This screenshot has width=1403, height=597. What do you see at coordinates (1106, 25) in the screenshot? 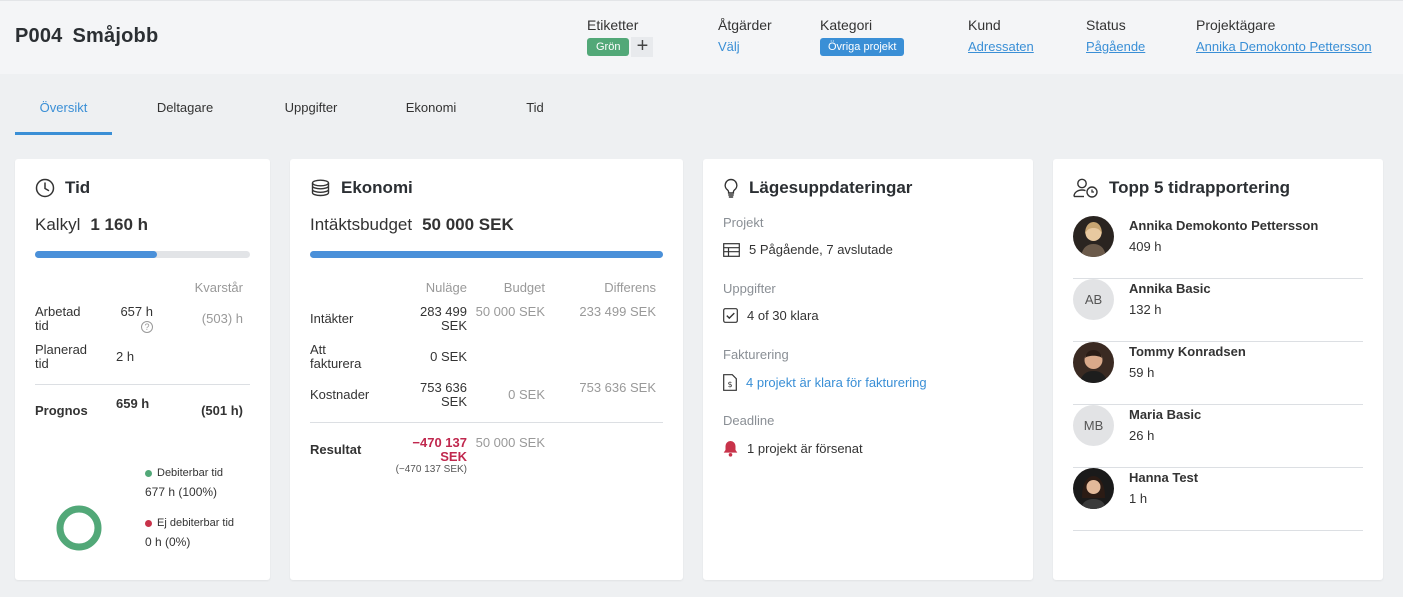
I see `status-label: Status` at bounding box center [1106, 25].